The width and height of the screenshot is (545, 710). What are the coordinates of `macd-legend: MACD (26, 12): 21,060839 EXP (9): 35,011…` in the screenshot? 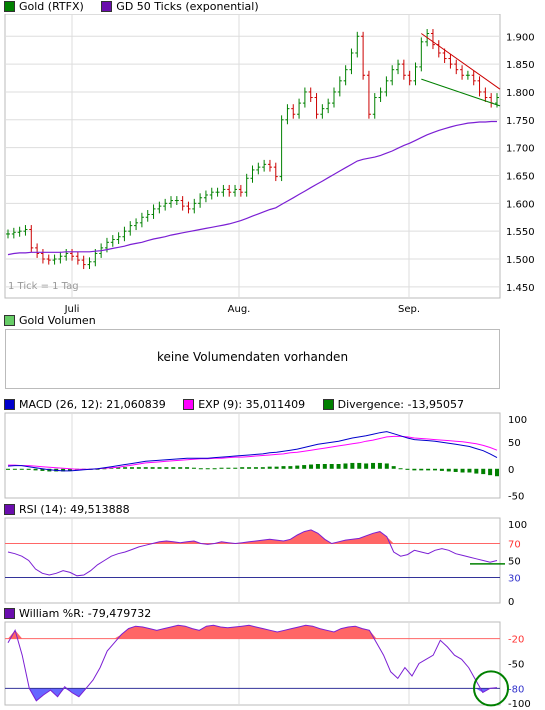 It's located at (241, 405).